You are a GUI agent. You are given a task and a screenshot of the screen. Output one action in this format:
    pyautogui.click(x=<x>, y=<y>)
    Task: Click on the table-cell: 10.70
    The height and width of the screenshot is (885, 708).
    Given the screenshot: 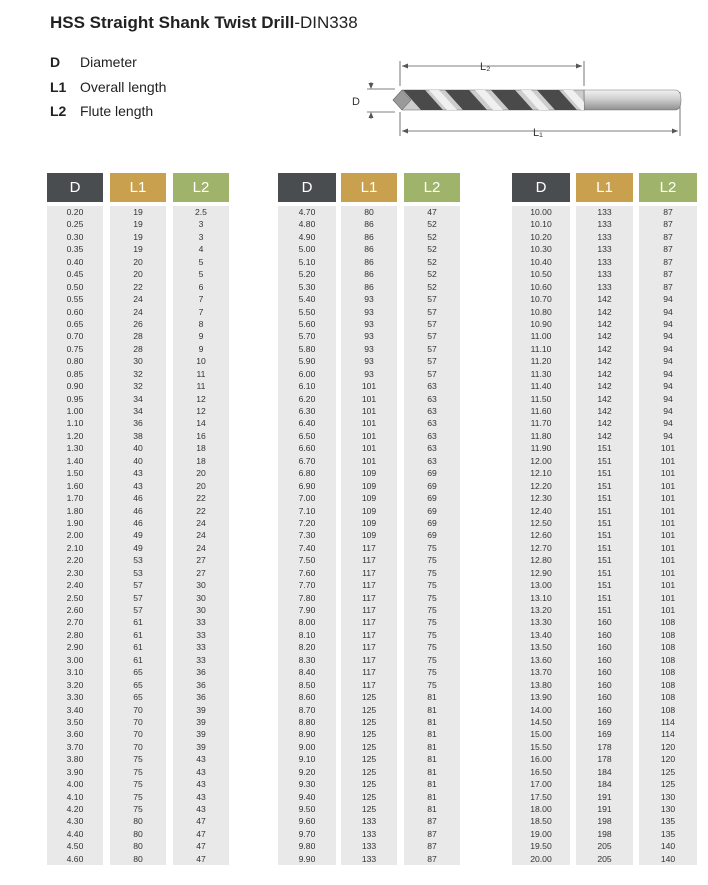 What is the action you would take?
    pyautogui.click(x=541, y=299)
    